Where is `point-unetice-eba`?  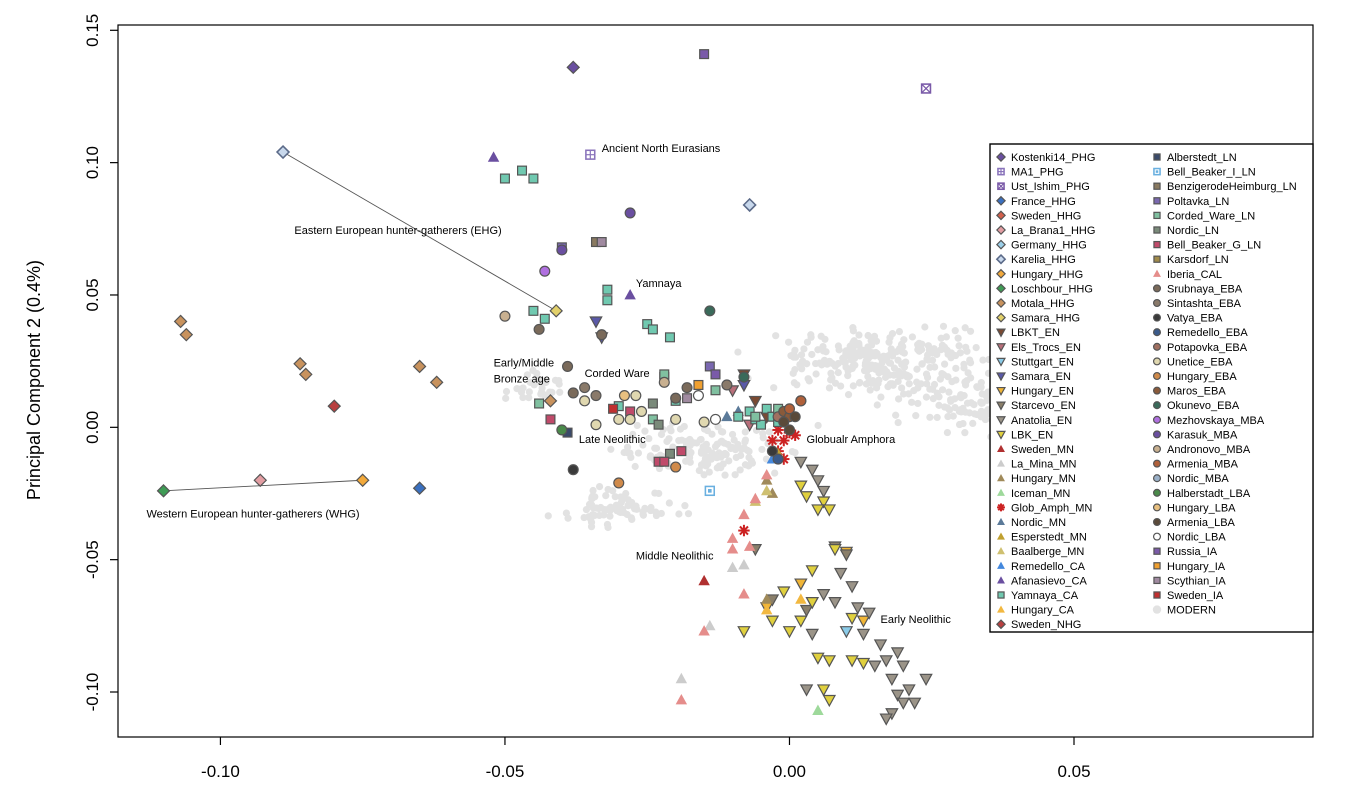
point-unetice-eba is located at coordinates (596, 425).